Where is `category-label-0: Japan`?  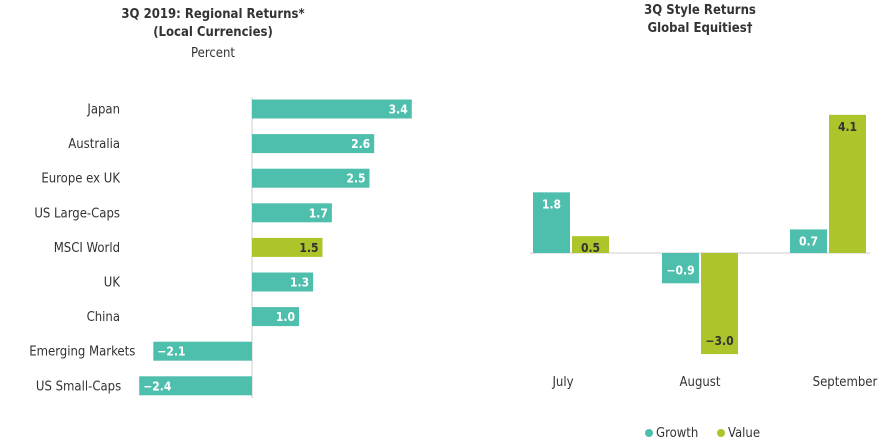 category-label-0: Japan is located at coordinates (103, 110).